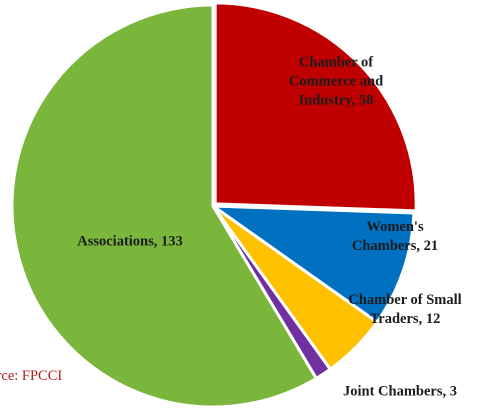  Describe the element at coordinates (168, 242) in the screenshot. I see `label-value: 133` at that location.